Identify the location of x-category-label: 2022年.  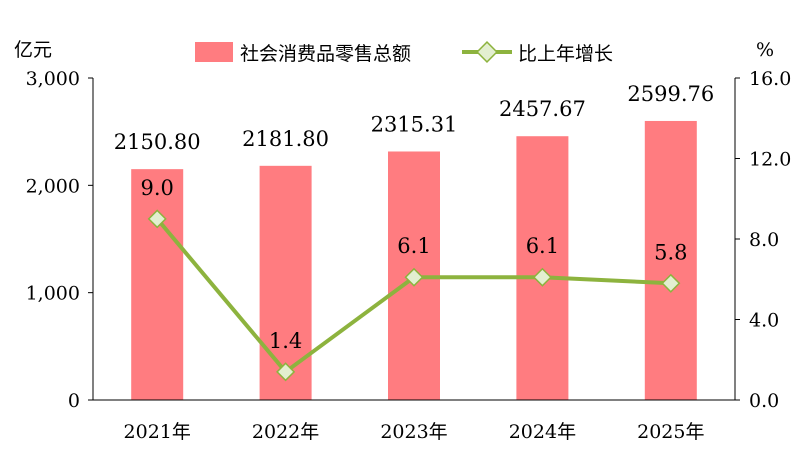
(285, 432).